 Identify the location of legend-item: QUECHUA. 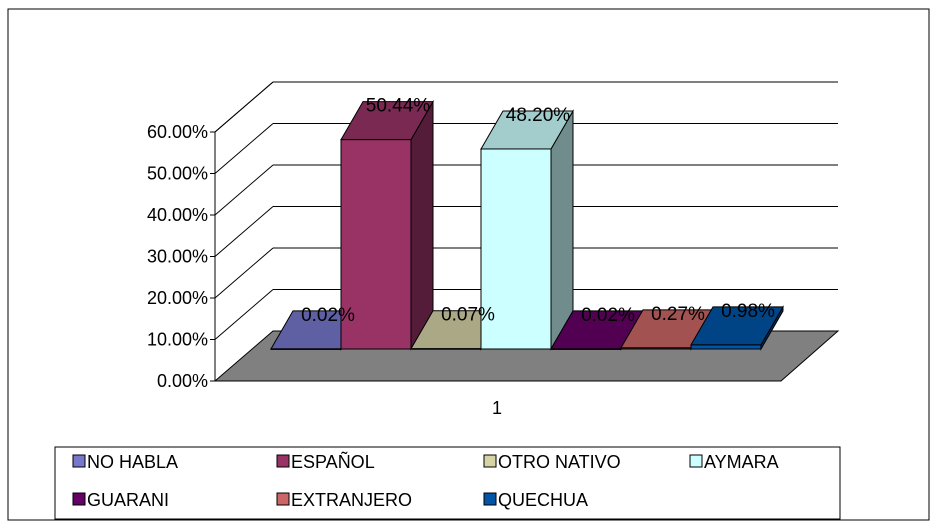
(535, 500).